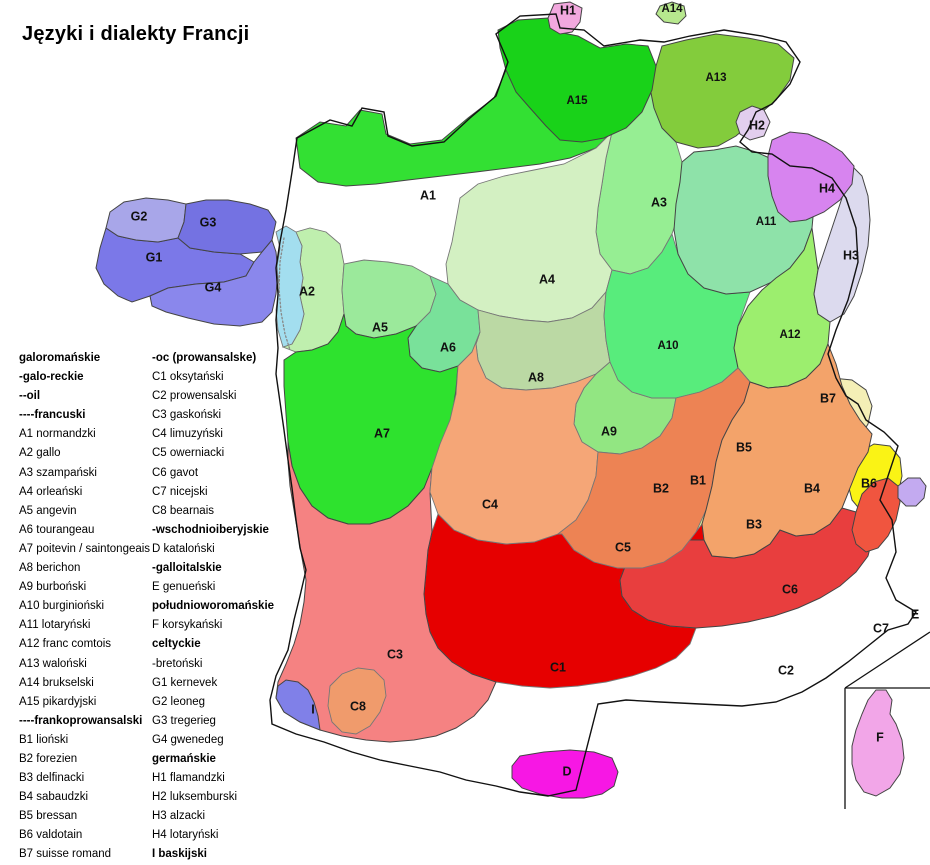 The width and height of the screenshot is (930, 865). I want to click on region-label-g3: G3, so click(208, 222).